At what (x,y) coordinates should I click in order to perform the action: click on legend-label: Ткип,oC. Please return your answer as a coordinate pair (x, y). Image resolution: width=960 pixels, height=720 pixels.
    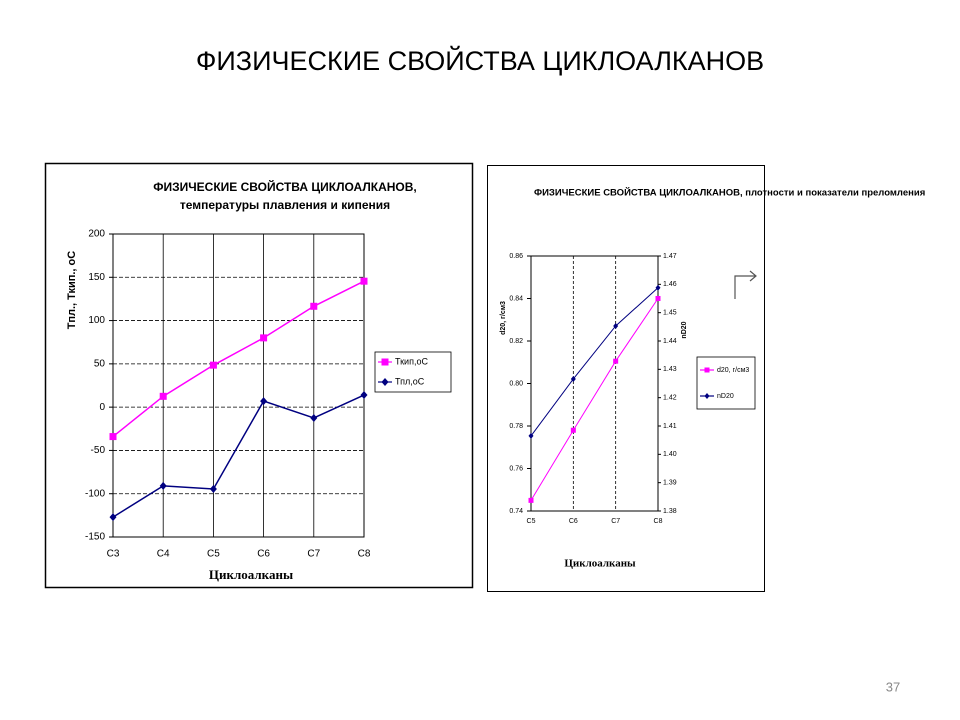
    Looking at the image, I should click on (411, 361).